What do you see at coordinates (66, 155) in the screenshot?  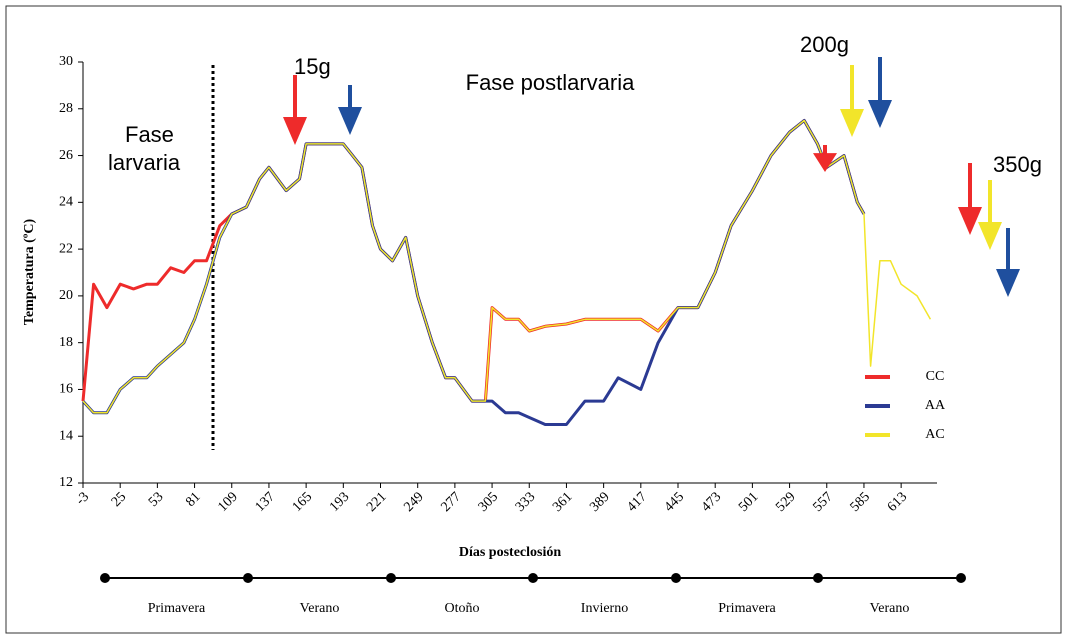 I see `y-tick-label: 26` at bounding box center [66, 155].